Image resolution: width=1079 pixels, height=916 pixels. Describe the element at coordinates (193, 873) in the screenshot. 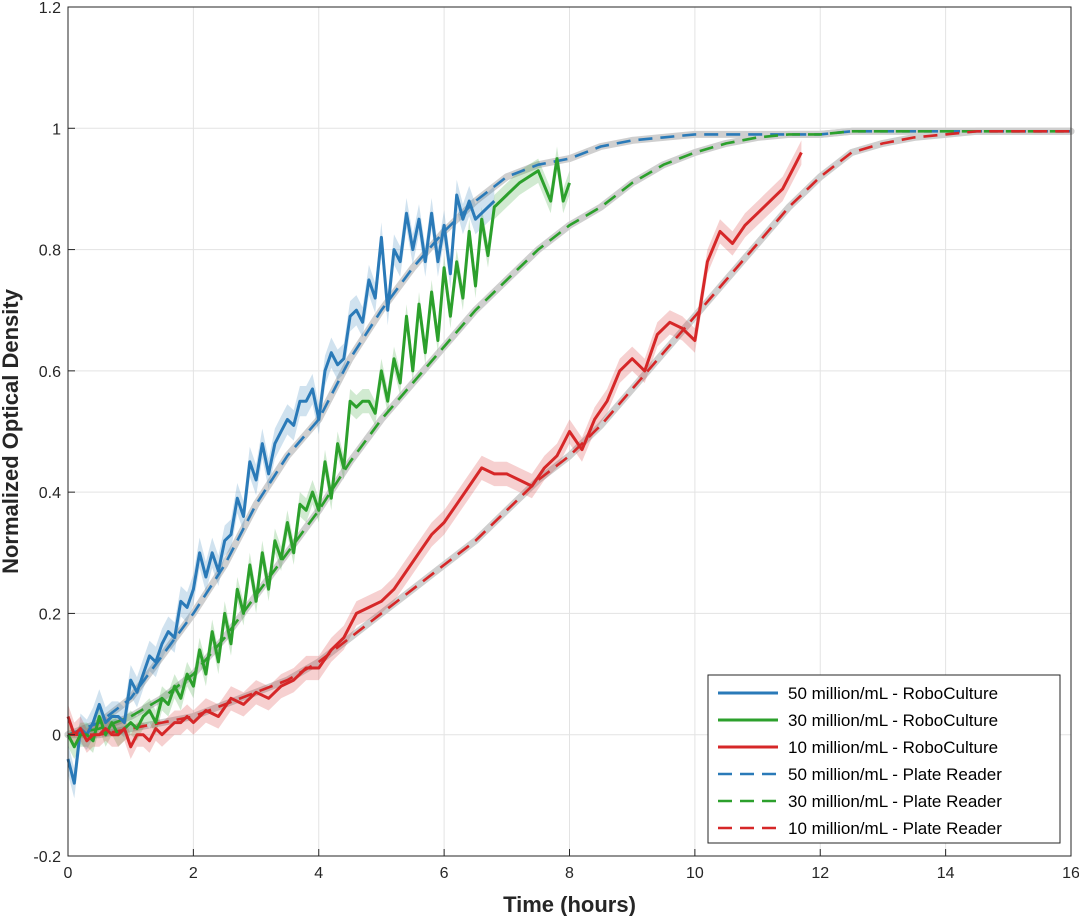

I see `x-tick-label: 2` at that location.